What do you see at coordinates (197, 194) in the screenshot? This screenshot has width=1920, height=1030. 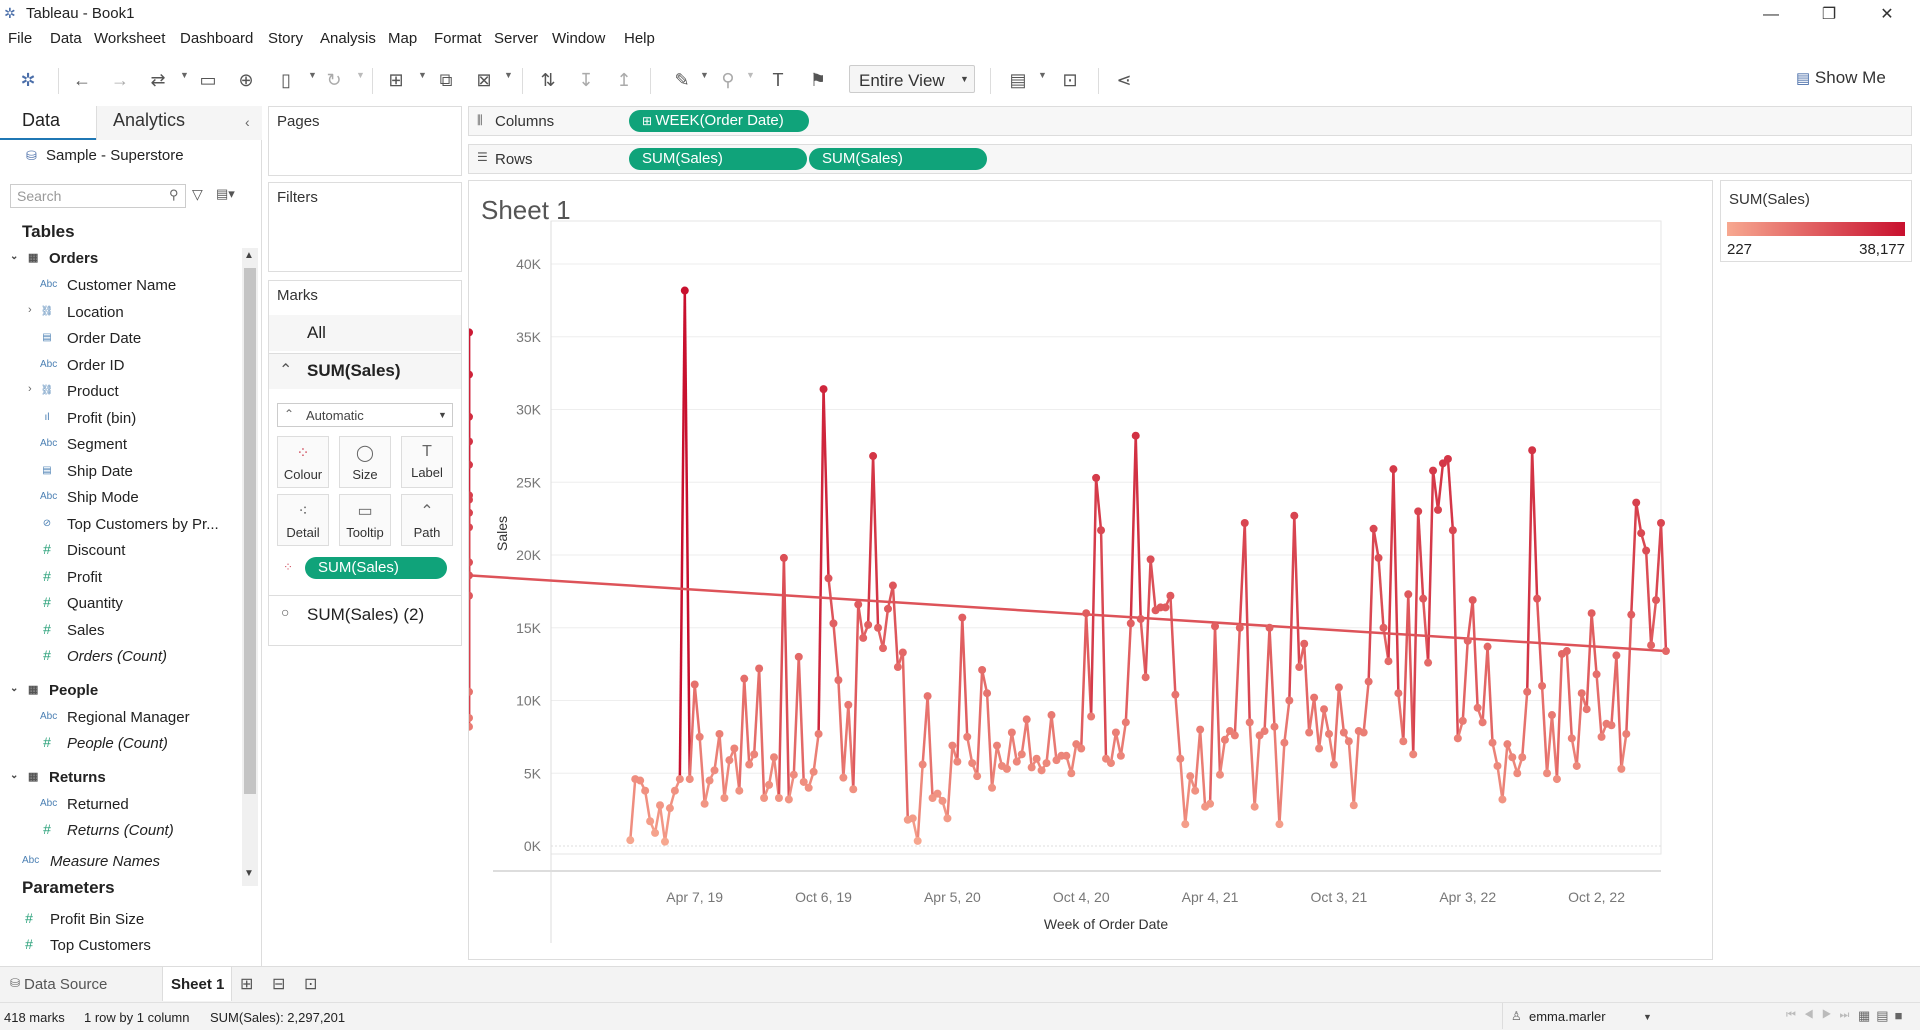 I see `filter-icon: ▽` at bounding box center [197, 194].